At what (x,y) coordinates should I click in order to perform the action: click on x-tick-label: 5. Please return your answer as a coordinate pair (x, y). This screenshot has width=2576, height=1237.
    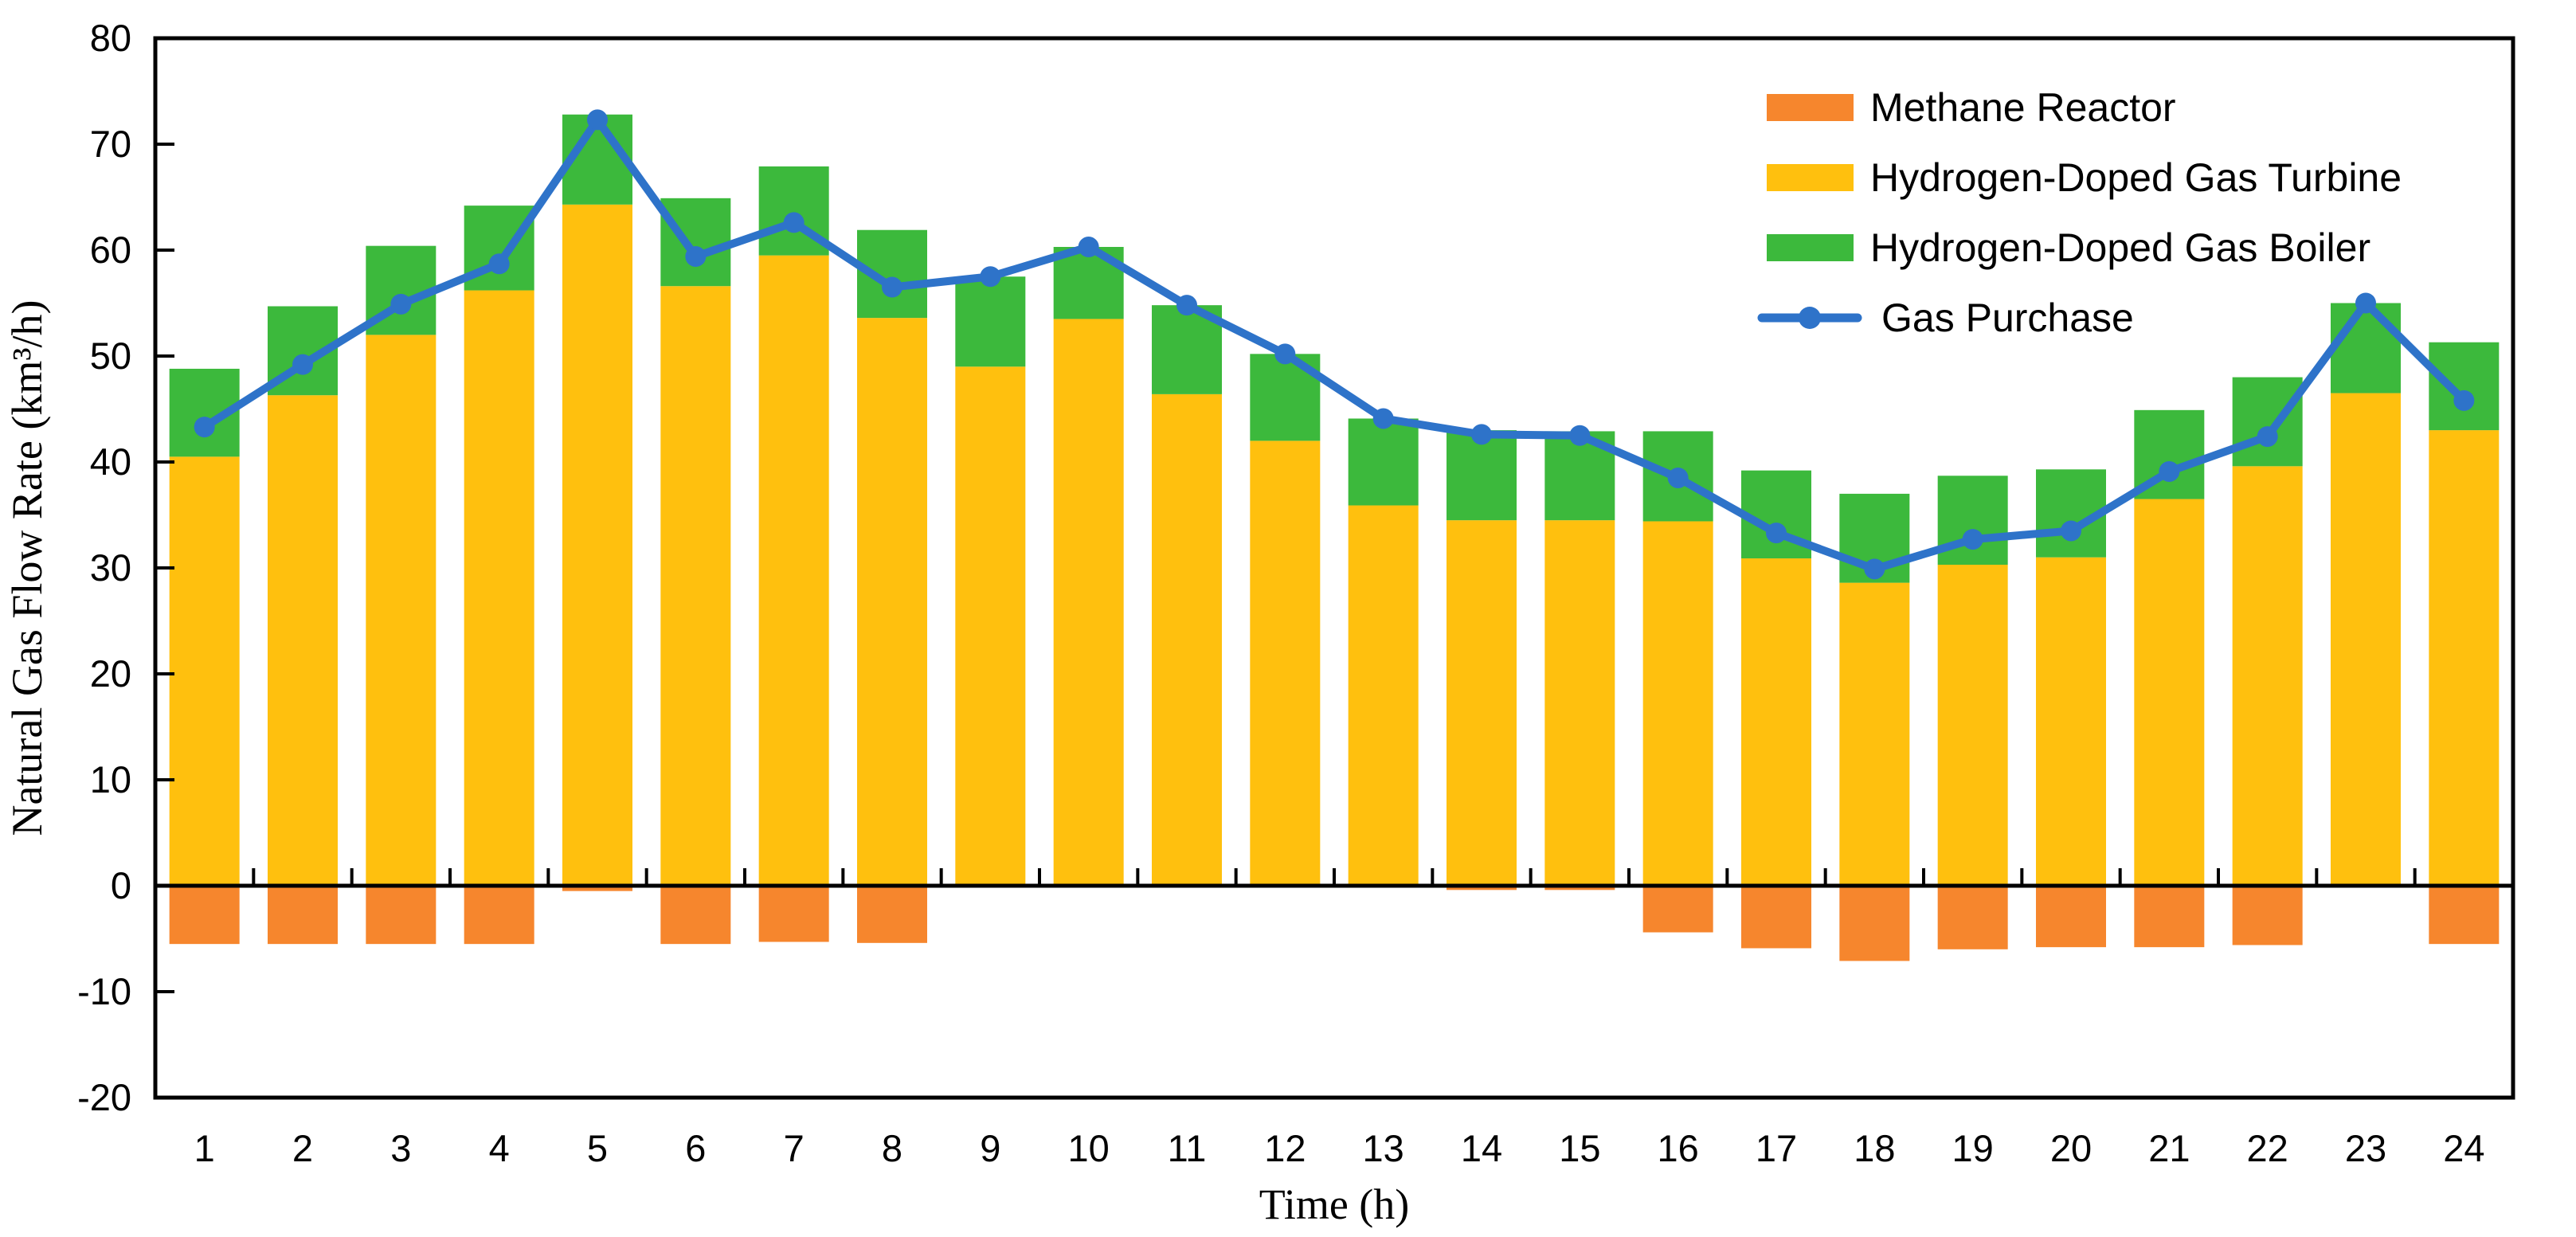
    Looking at the image, I should click on (597, 1148).